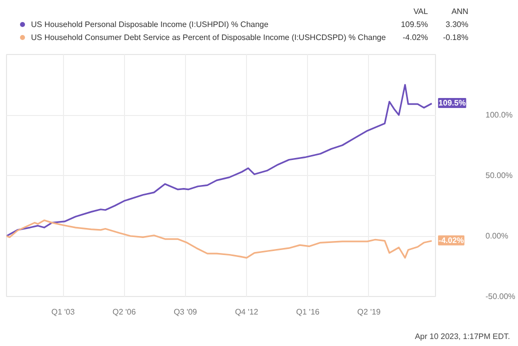 The height and width of the screenshot is (346, 518). I want to click on y-tick-label: 50.00%, so click(499, 175).